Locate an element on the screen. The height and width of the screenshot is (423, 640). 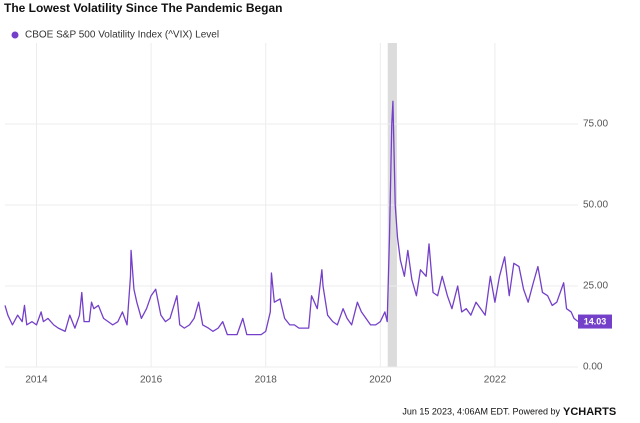
y-tick-label: 0.00 is located at coordinates (593, 367).